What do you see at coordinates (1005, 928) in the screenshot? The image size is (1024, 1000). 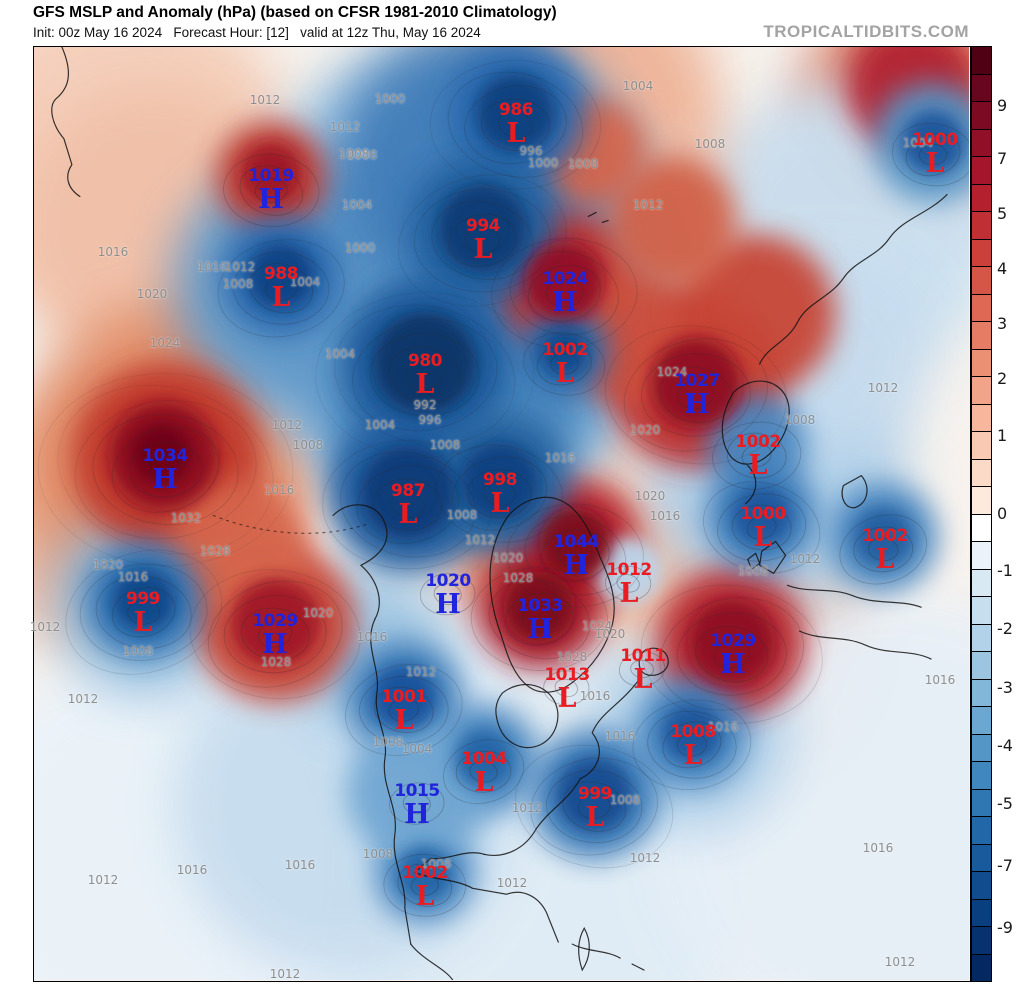 I see `colorbar-tick-label: -9` at bounding box center [1005, 928].